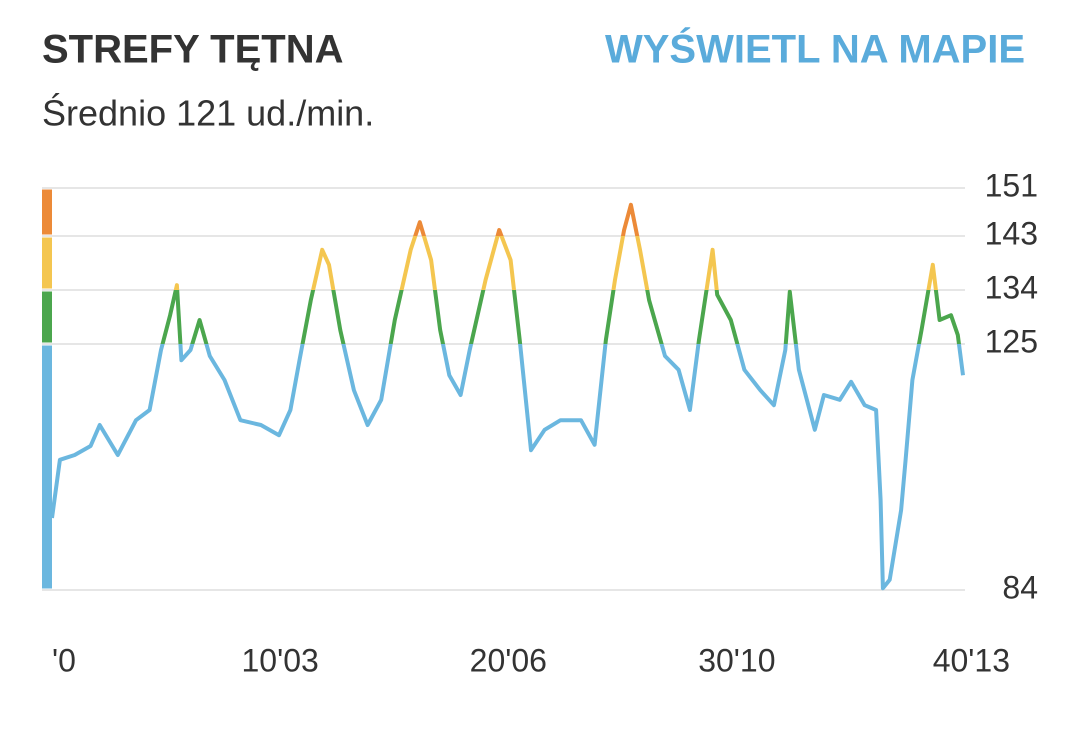  I want to click on y-tick-label: 134, so click(1011, 287).